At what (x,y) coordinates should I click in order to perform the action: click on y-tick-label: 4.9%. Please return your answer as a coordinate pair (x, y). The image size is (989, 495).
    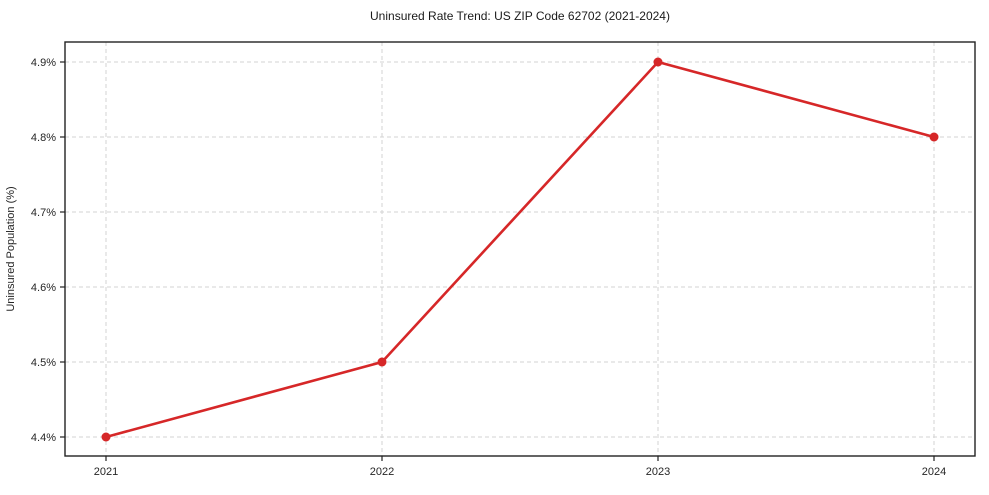
    Looking at the image, I should click on (43, 63).